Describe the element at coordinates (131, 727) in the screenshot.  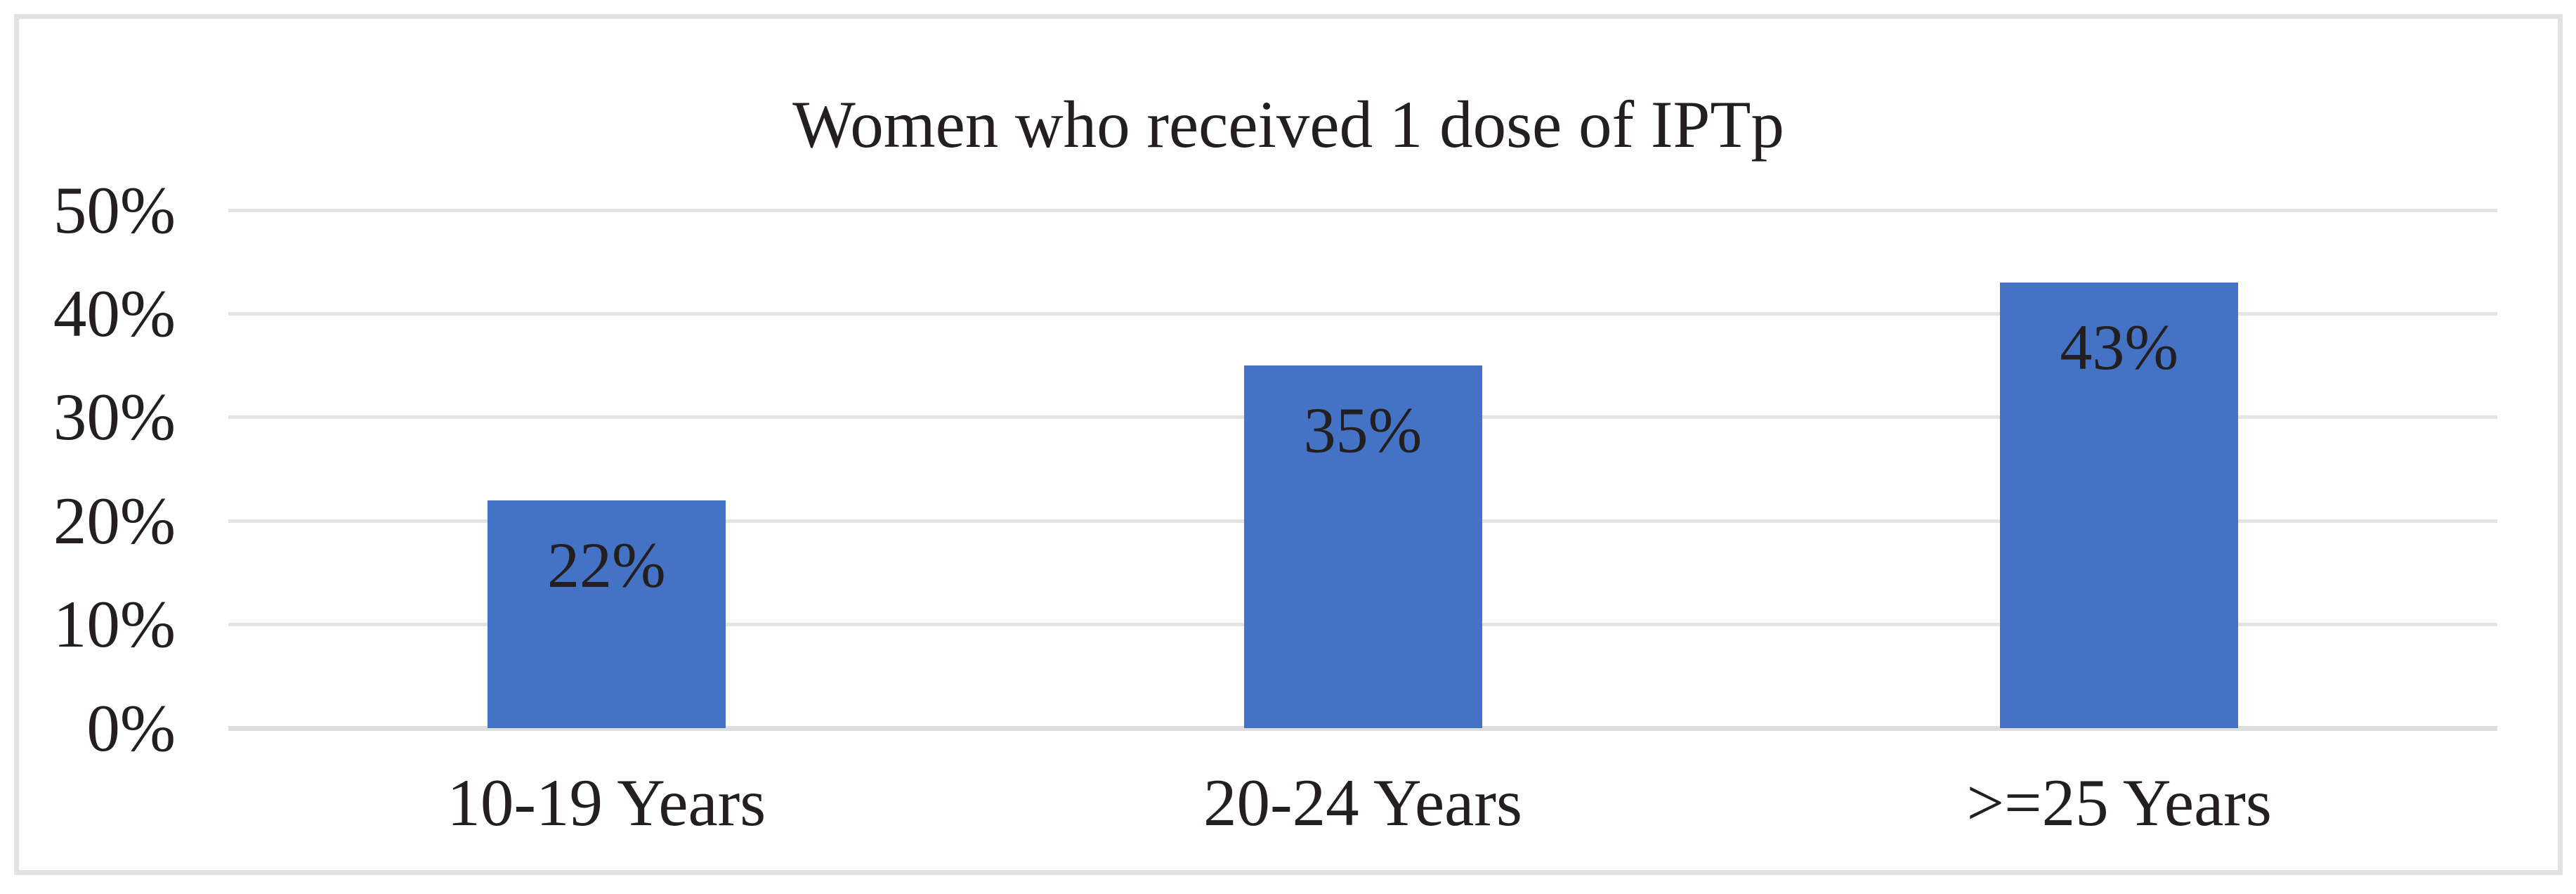
I see `y-tick-label: 0%` at that location.